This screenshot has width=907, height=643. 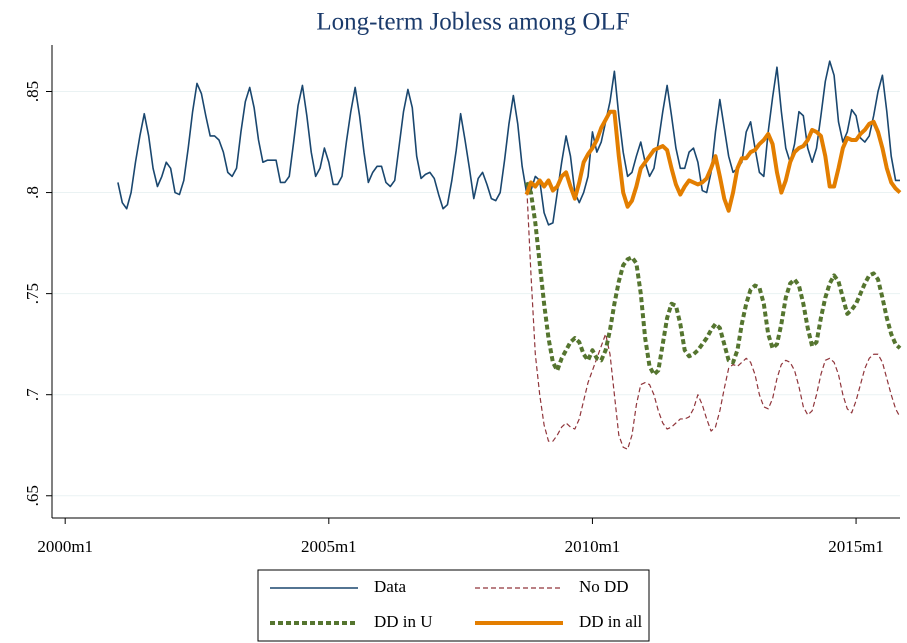 I want to click on chart-title: Long-term Jobless among OLF, so click(x=472, y=22).